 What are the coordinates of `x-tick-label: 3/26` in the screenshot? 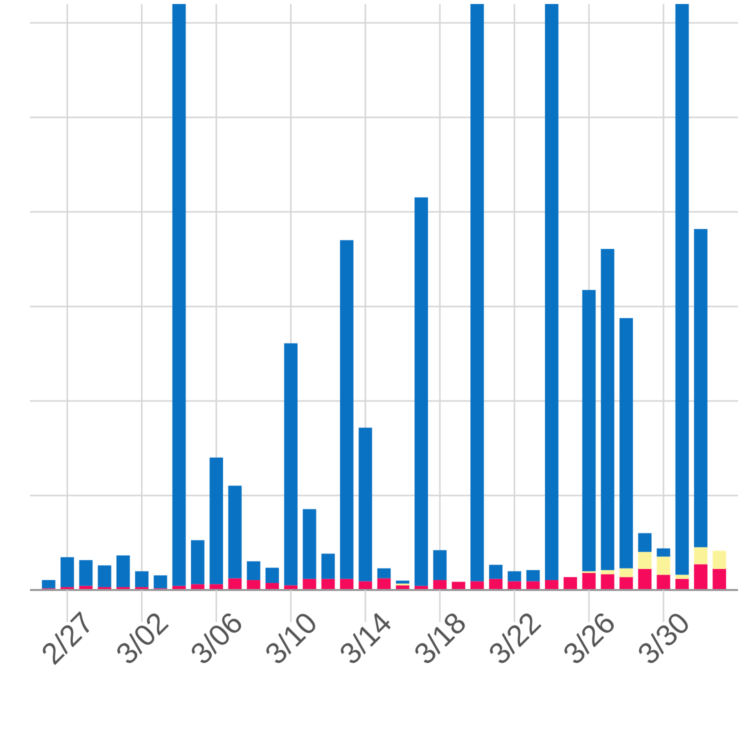 It's located at (589, 639).